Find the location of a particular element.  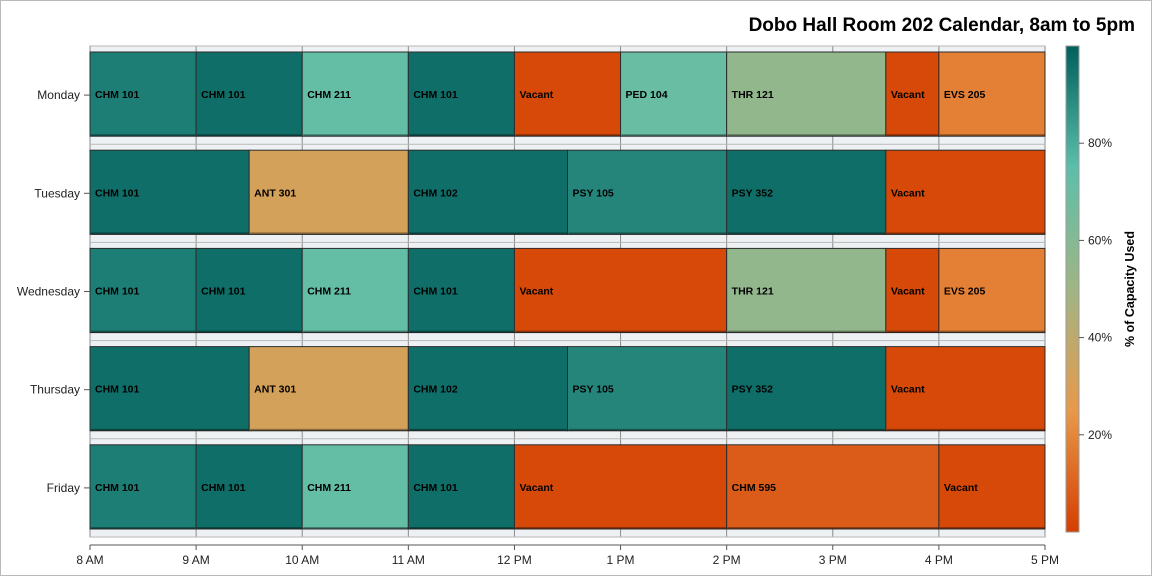

colorbar-tick-label: 60% is located at coordinates (1100, 240).